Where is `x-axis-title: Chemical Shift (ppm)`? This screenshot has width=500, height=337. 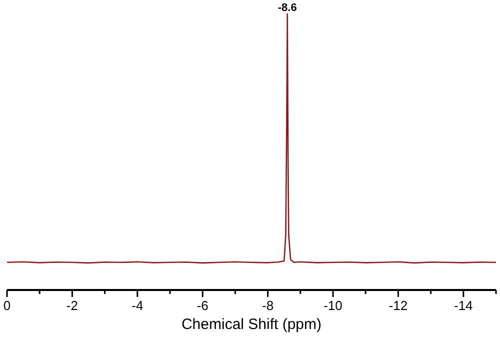
x-axis-title: Chemical Shift (ppm) is located at coordinates (251, 324).